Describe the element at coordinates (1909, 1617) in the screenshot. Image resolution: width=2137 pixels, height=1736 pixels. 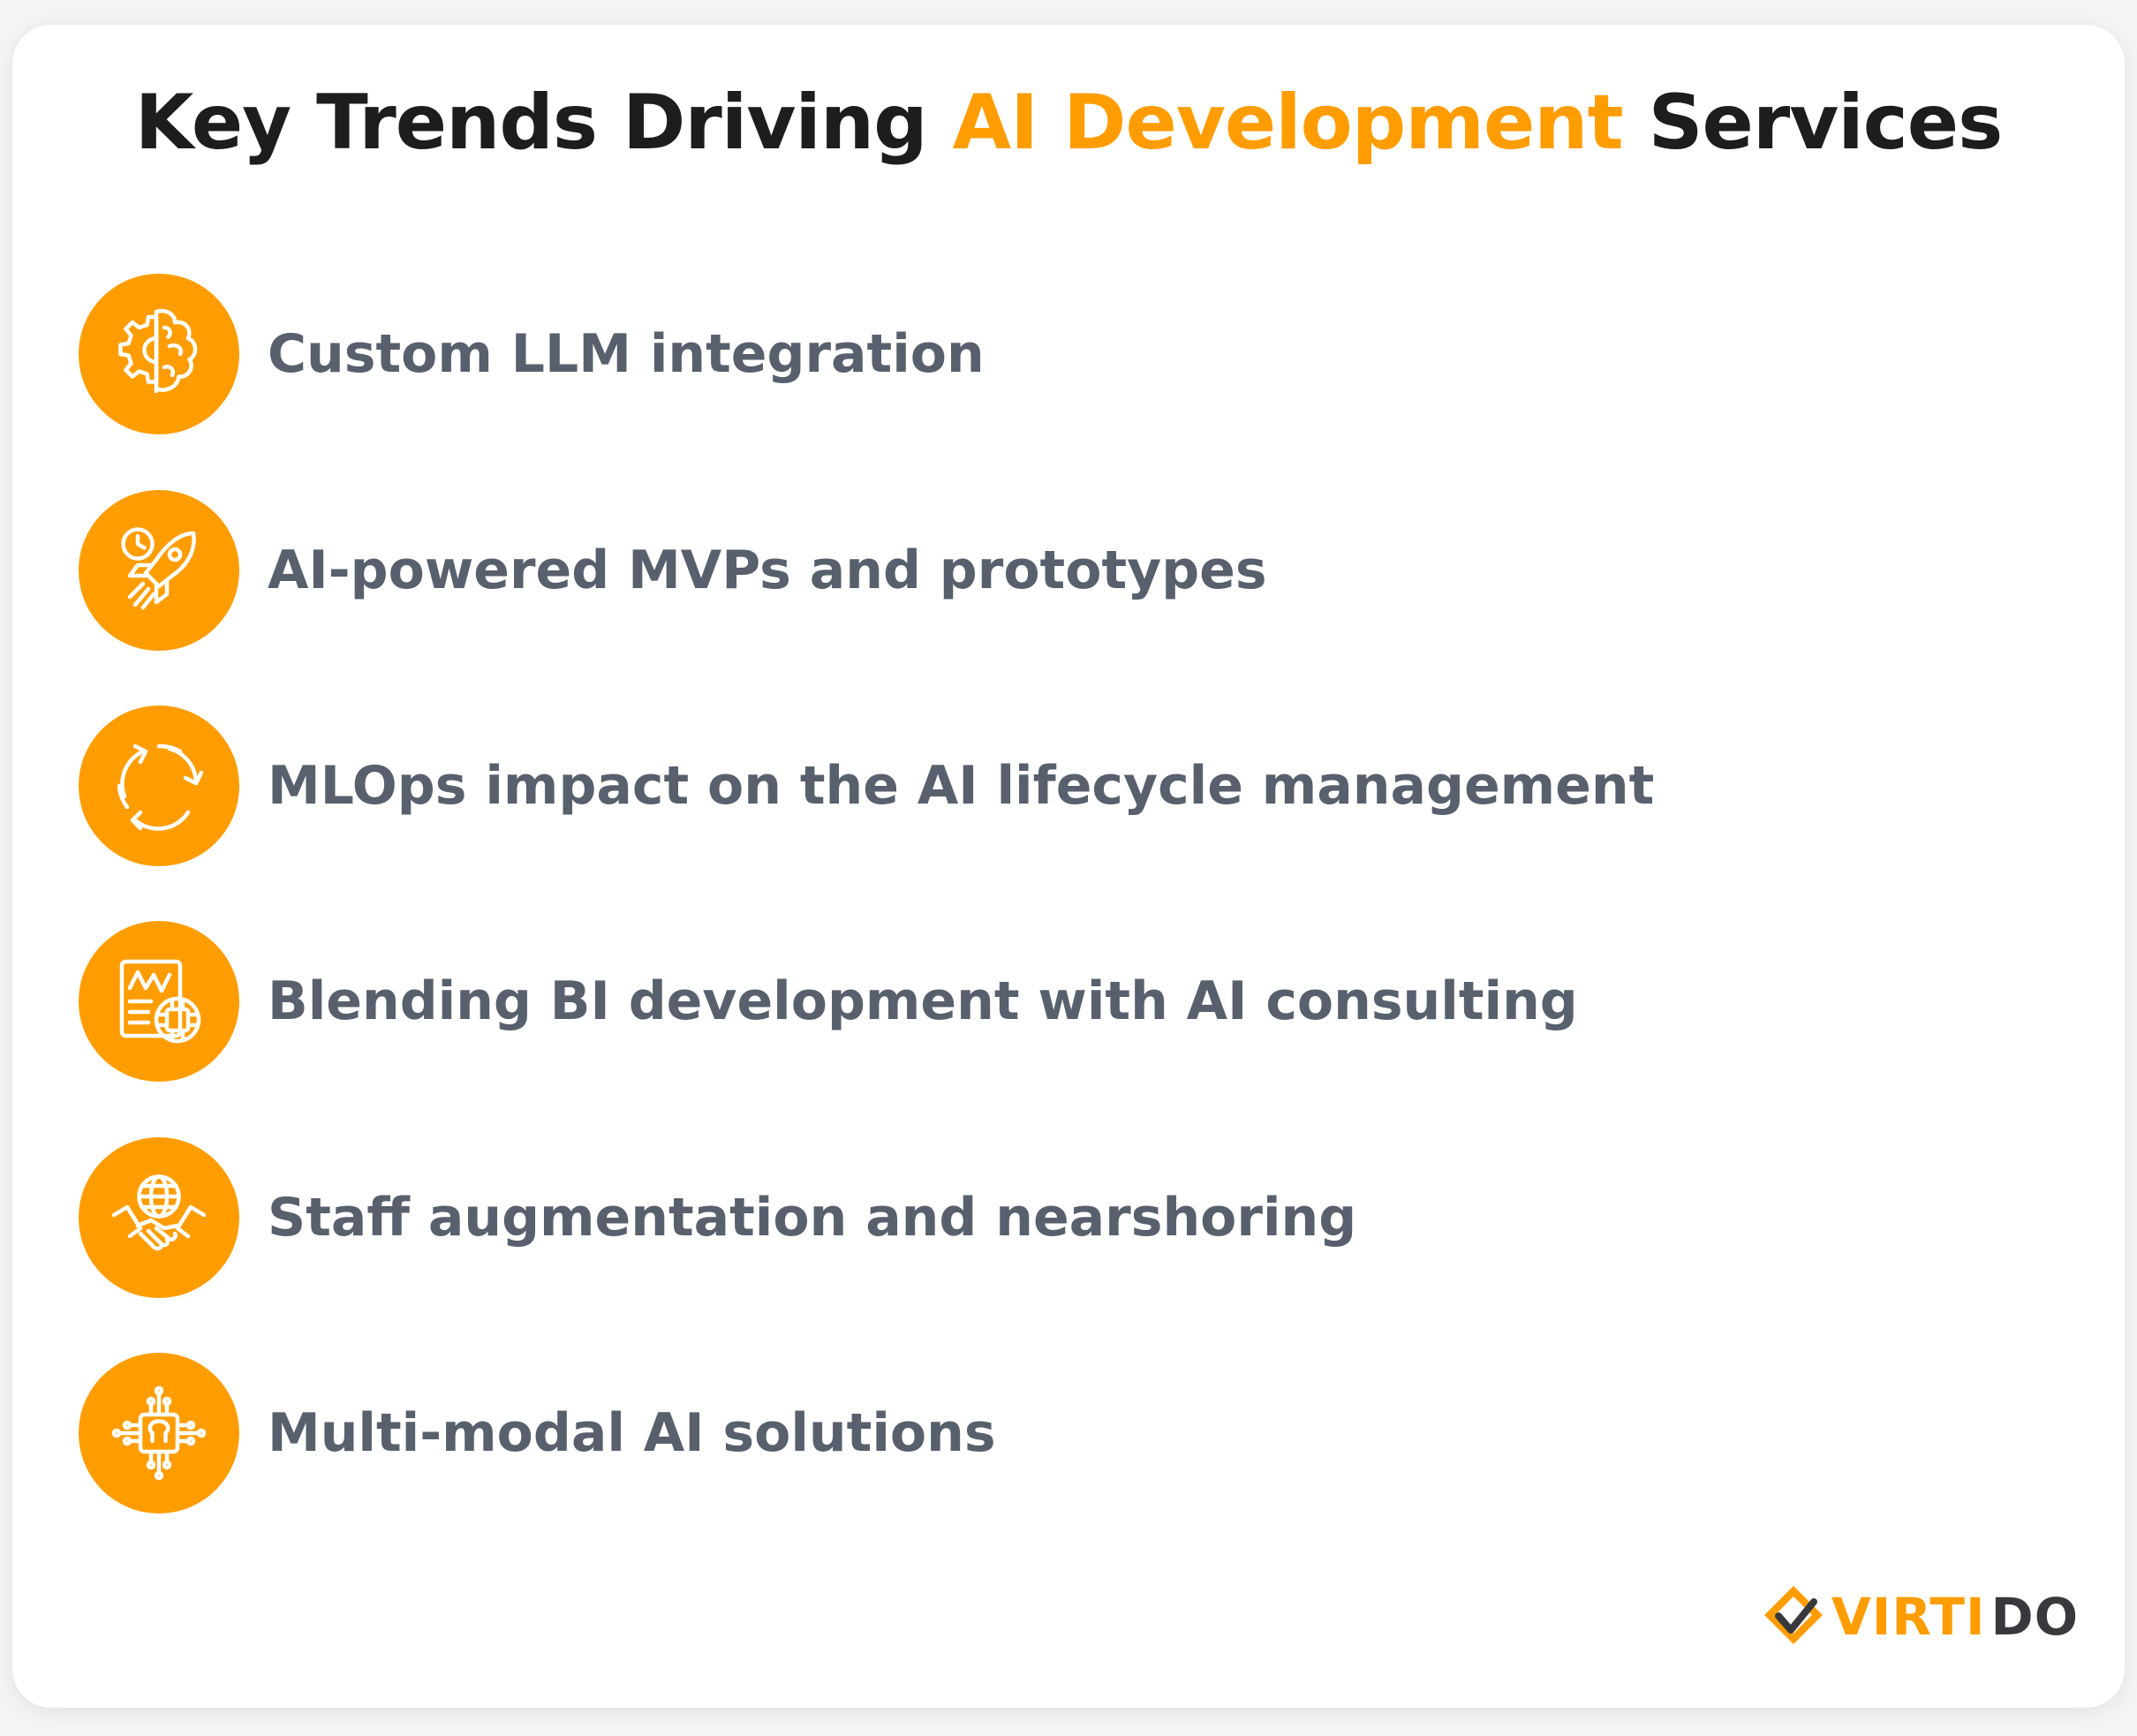
I see `logo-text-virti: VIRTI` at that location.